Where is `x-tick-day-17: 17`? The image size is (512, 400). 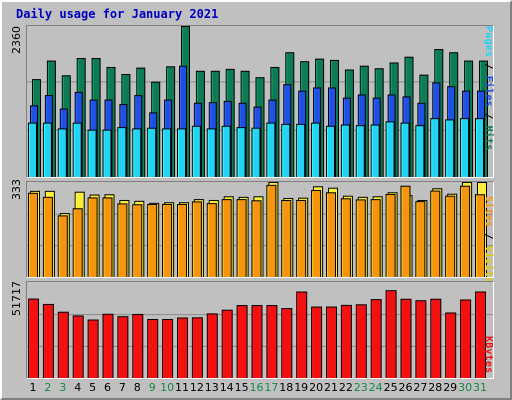
x-tick-day-17: 17 is located at coordinates (271, 387).